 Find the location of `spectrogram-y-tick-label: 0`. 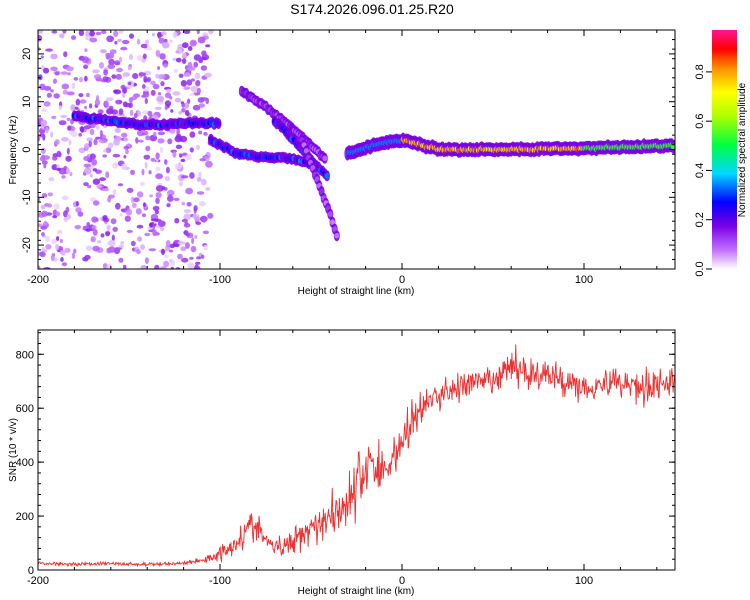

spectrogram-y-tick-label: 0 is located at coordinates (27, 149).